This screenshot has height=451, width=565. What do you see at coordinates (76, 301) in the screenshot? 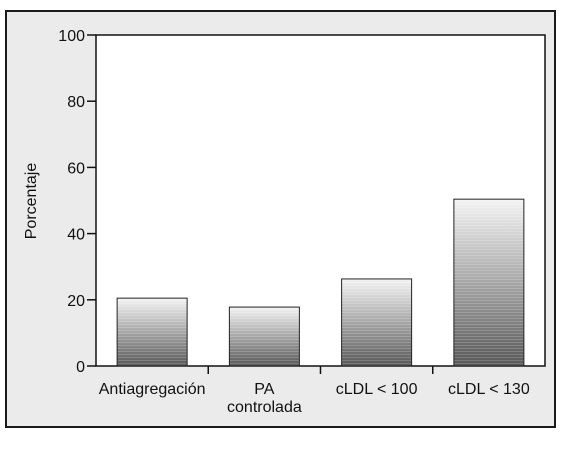
I see `y-tick-label: 20` at bounding box center [76, 301].